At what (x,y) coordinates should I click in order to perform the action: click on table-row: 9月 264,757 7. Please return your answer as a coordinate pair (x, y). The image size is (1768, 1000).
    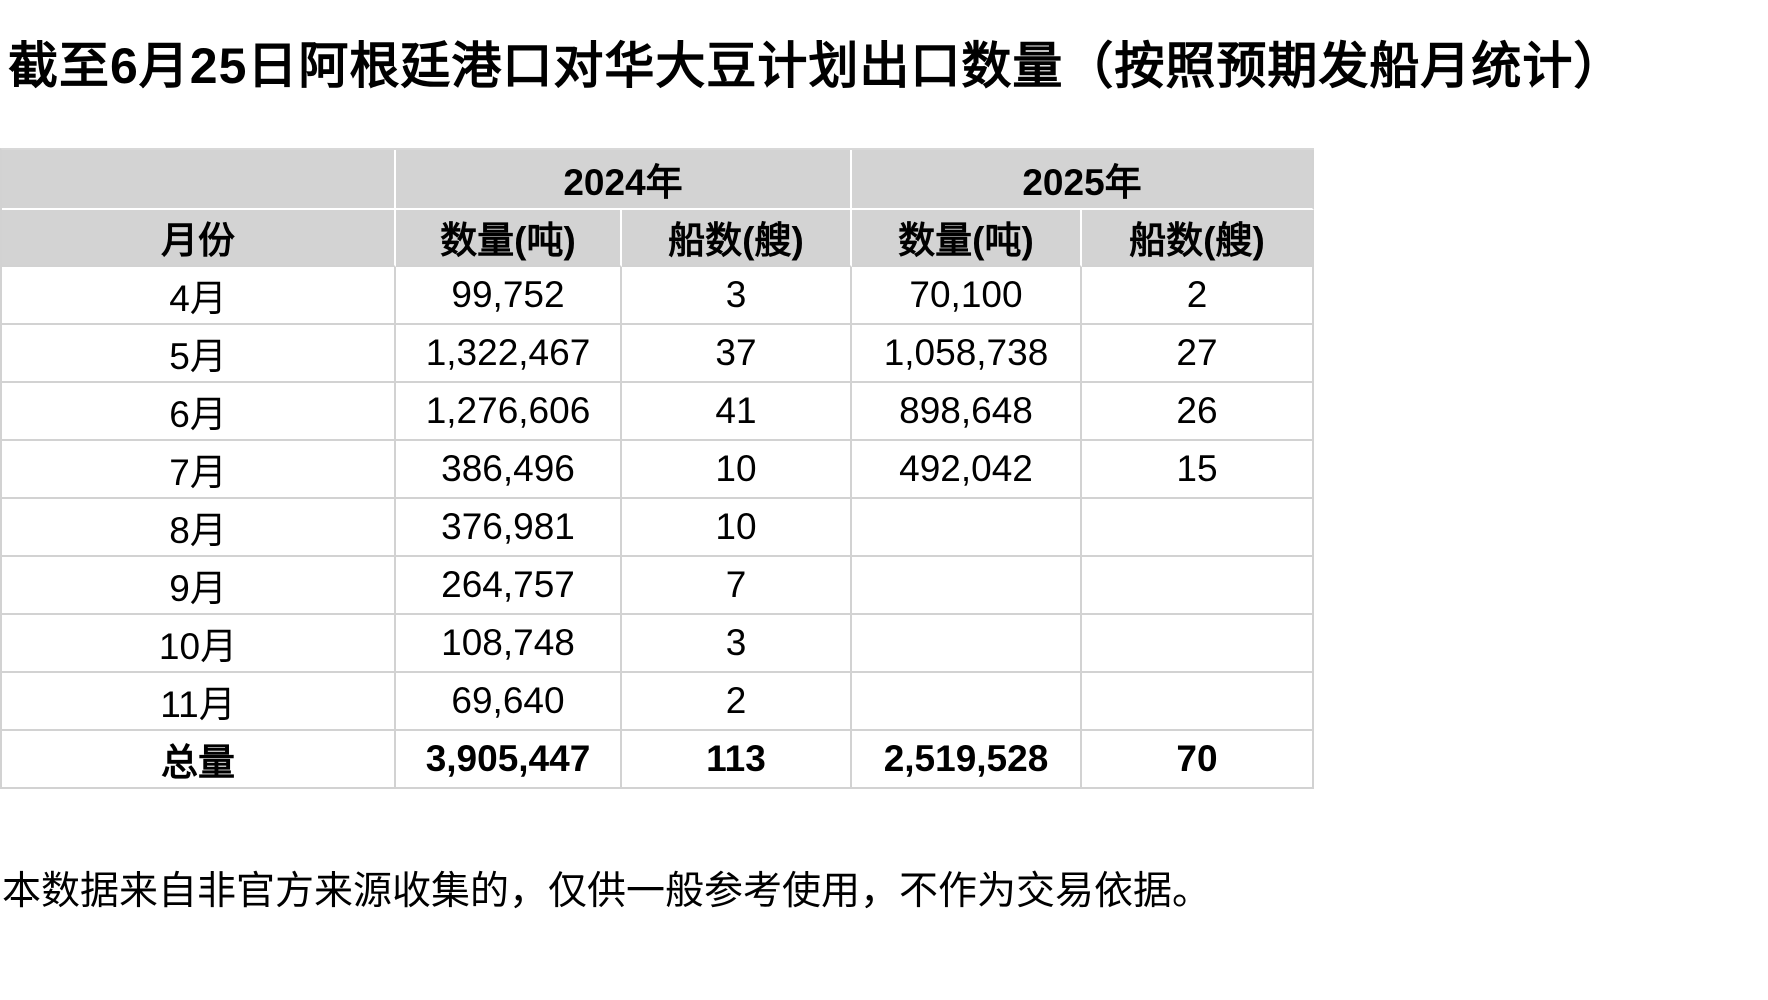
    Looking at the image, I should click on (658, 585).